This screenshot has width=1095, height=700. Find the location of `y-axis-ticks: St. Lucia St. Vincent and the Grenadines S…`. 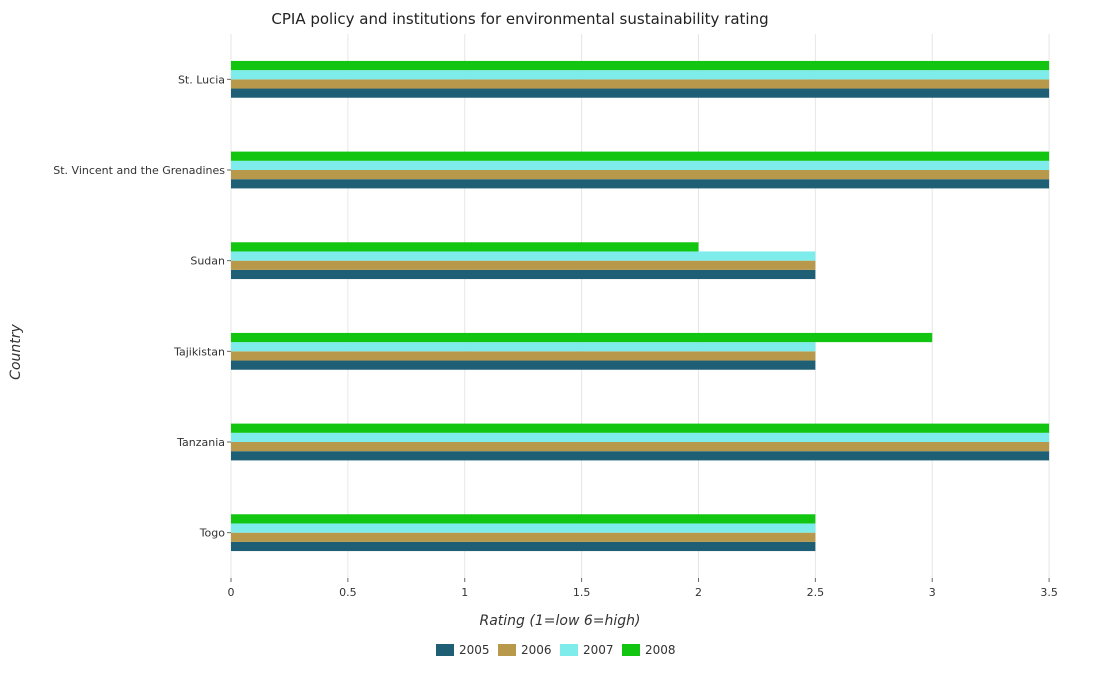

y-axis-ticks: St. Lucia St. Vincent and the Grenadines S… is located at coordinates (142, 306).